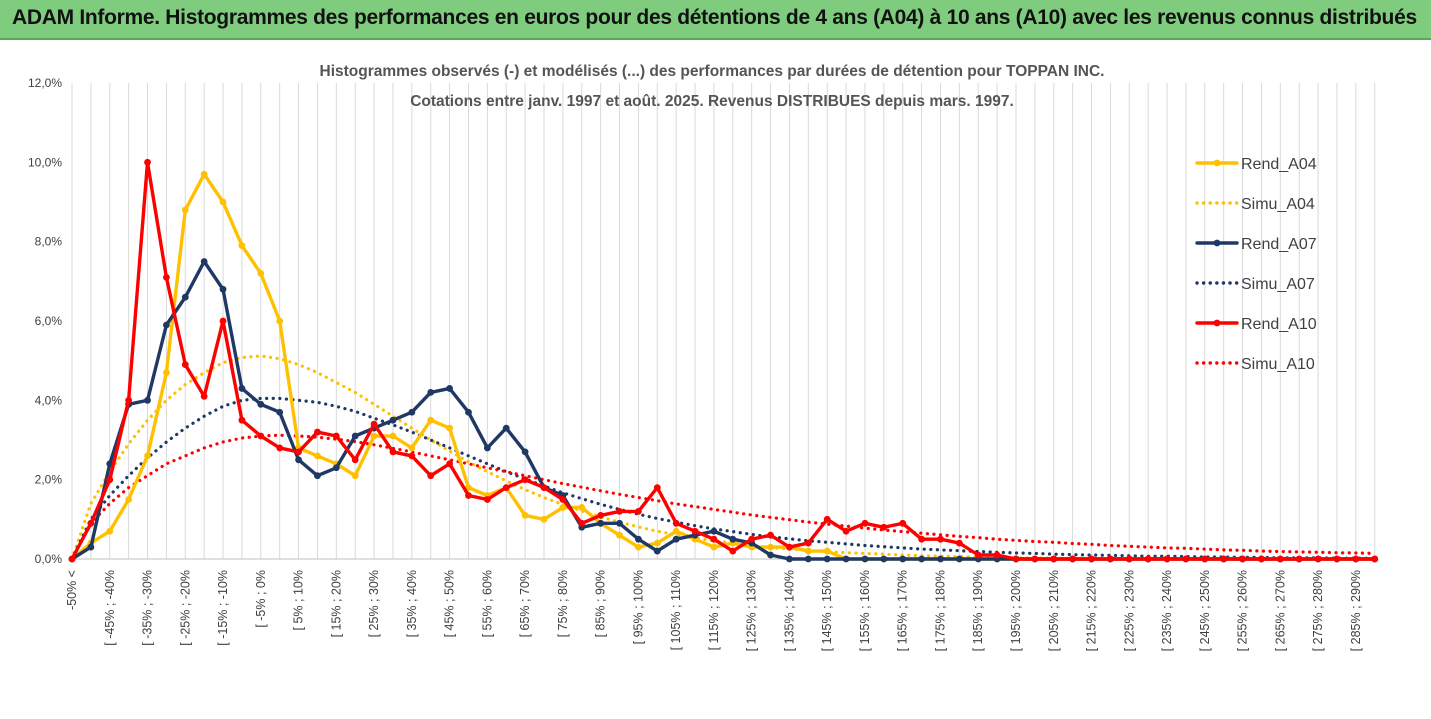  I want to click on x-tick-label: [ -45% ; -40%, so click(110, 608).